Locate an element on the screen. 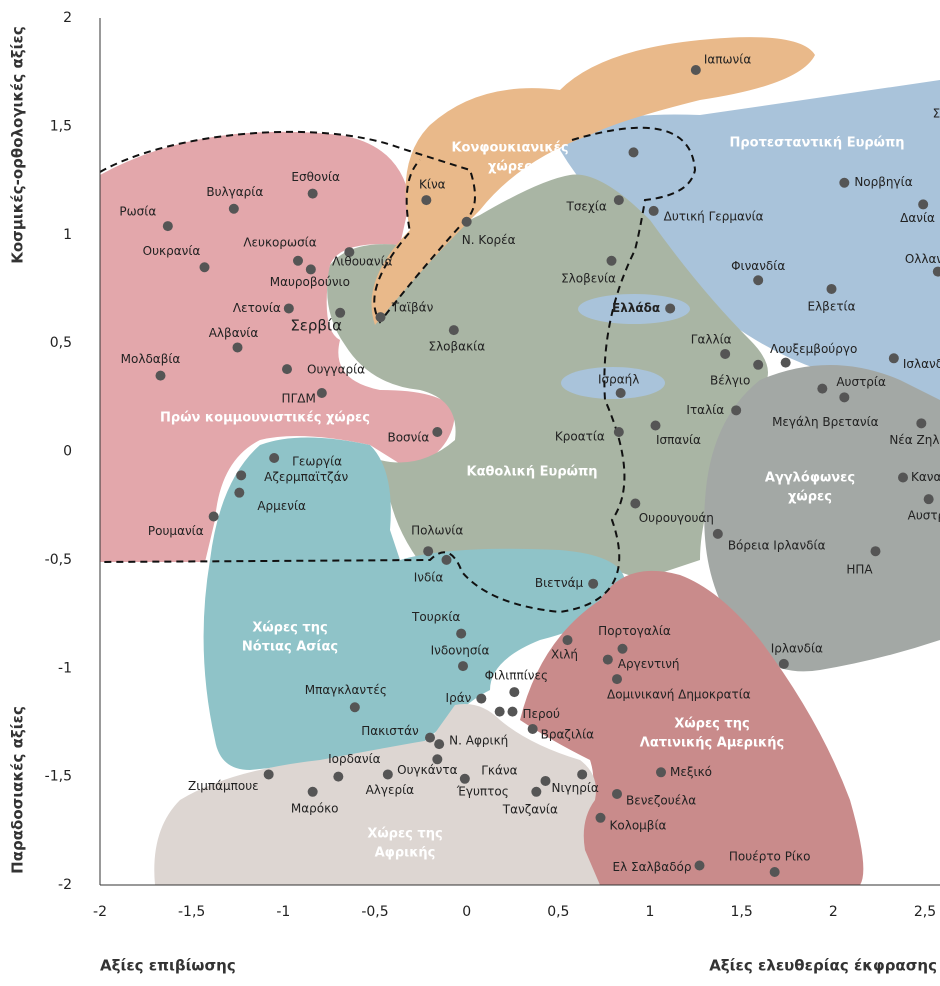 The height and width of the screenshot is (986, 940). y-tick-label: 0 is located at coordinates (67, 452).